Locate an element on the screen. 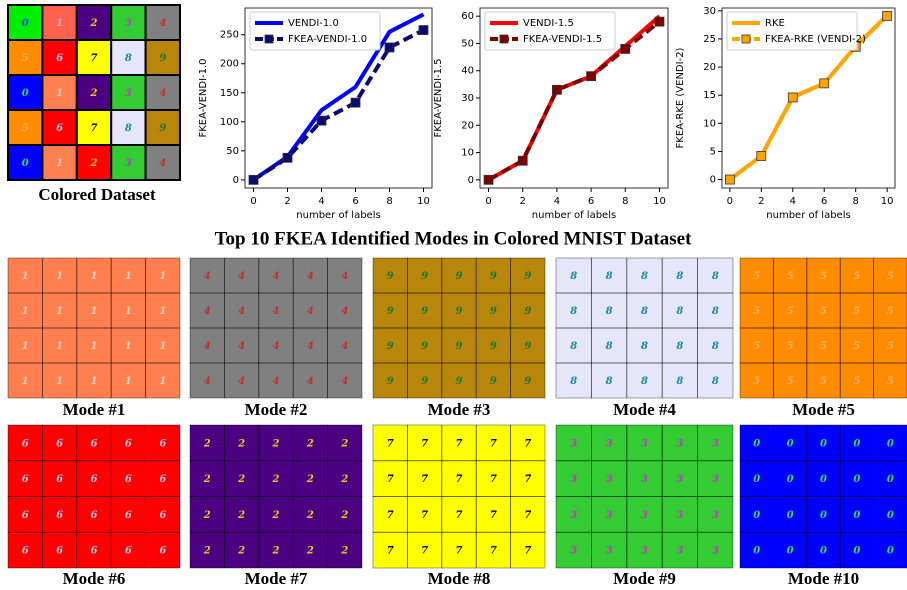 This screenshot has width=907, height=590. legend-label: FKEA-VENDI-1.5 is located at coordinates (562, 39).